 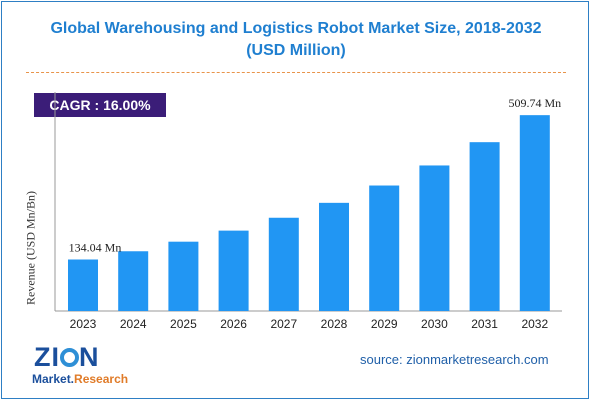 What do you see at coordinates (100, 105) in the screenshot?
I see `cagr-badge: CAGR : 16.00%` at bounding box center [100, 105].